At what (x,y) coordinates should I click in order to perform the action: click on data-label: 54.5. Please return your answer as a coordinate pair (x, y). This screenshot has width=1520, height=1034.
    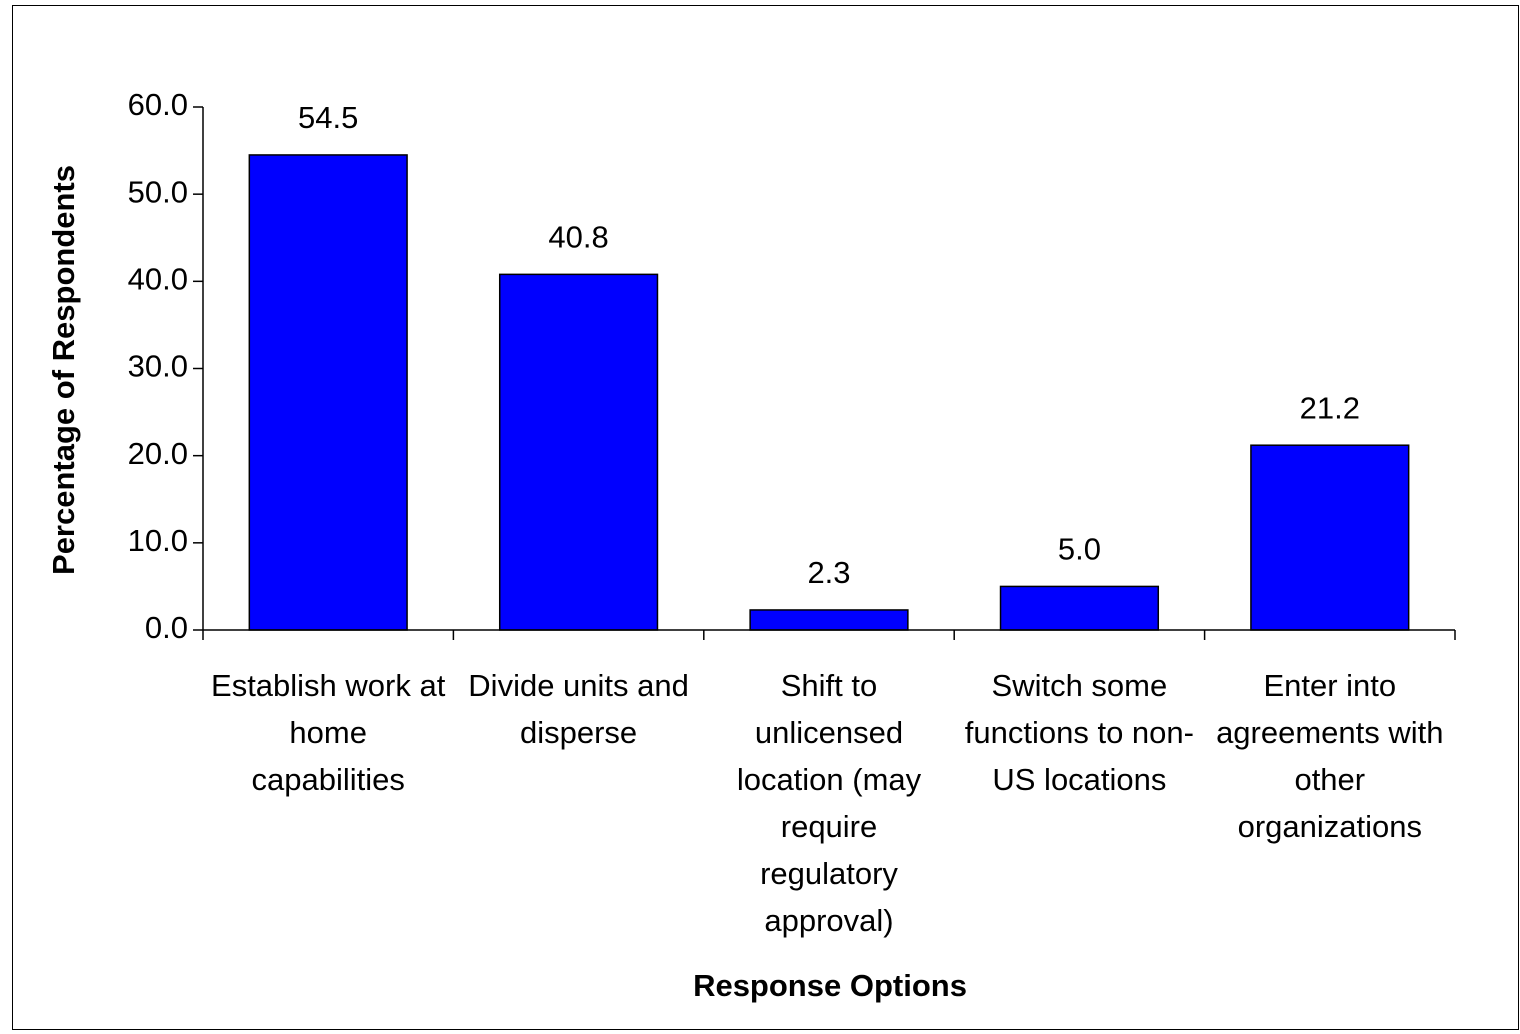
    Looking at the image, I should click on (328, 117).